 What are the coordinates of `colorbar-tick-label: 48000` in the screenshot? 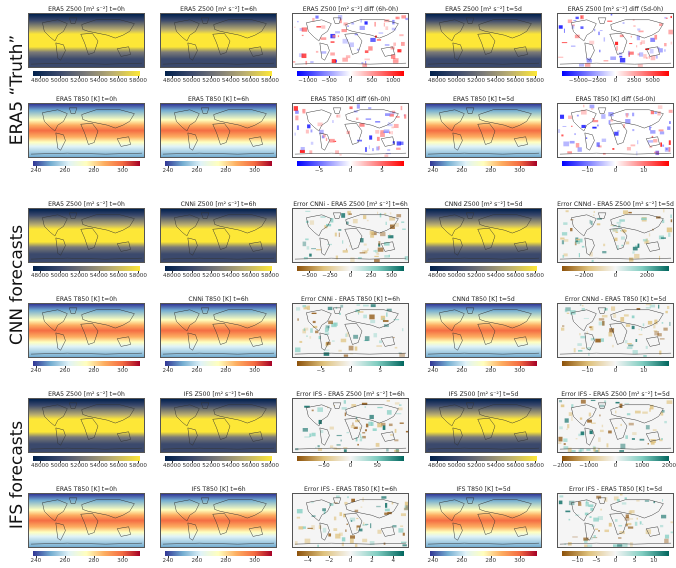 It's located at (39, 81).